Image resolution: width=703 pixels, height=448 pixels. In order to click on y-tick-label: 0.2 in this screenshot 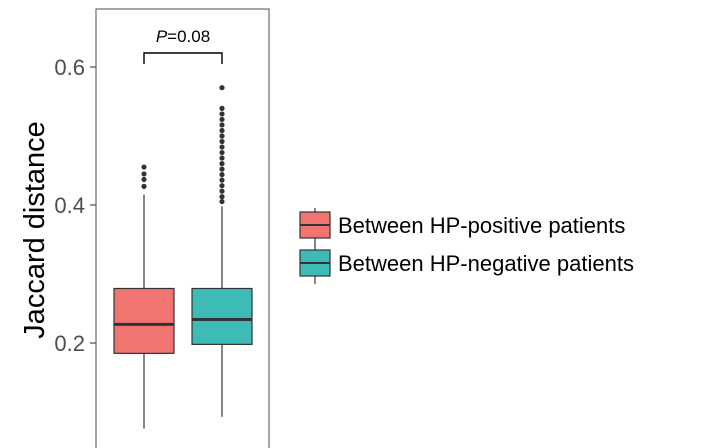, I will do `click(69, 343)`.